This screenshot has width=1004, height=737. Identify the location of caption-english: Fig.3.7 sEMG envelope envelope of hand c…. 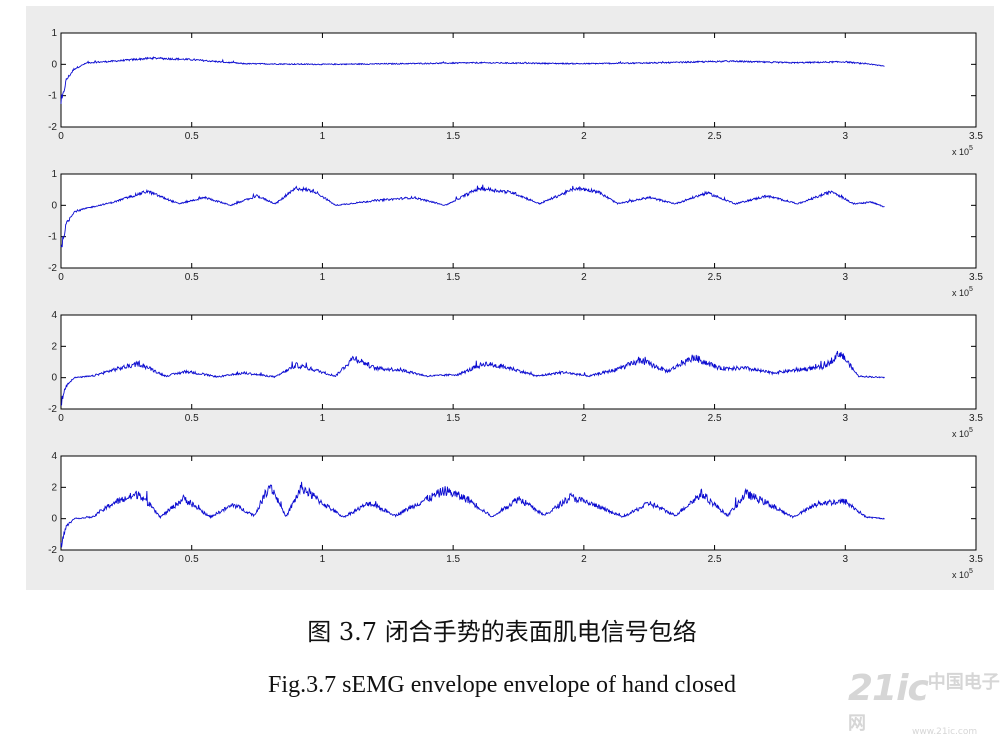
(502, 685).